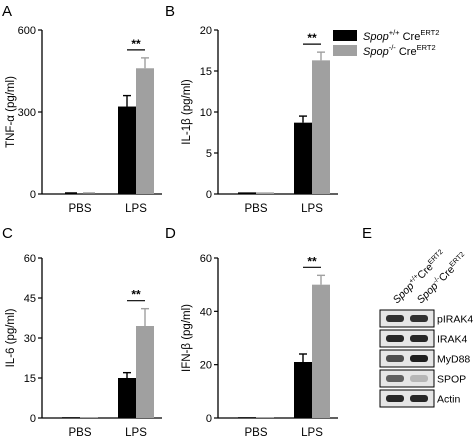  What do you see at coordinates (170, 233) in the screenshot?
I see `panel-label-d: D` at bounding box center [170, 233].